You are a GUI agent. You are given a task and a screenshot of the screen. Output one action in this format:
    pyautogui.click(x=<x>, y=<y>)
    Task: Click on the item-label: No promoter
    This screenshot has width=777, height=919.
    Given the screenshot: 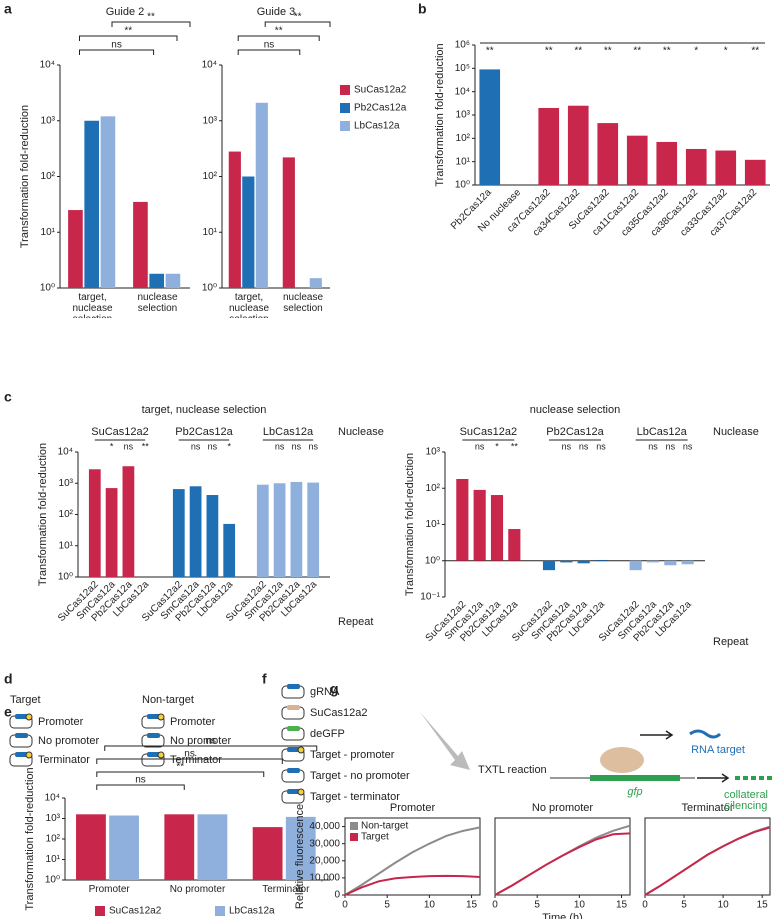 What is the action you would take?
    pyautogui.click(x=68, y=741)
    